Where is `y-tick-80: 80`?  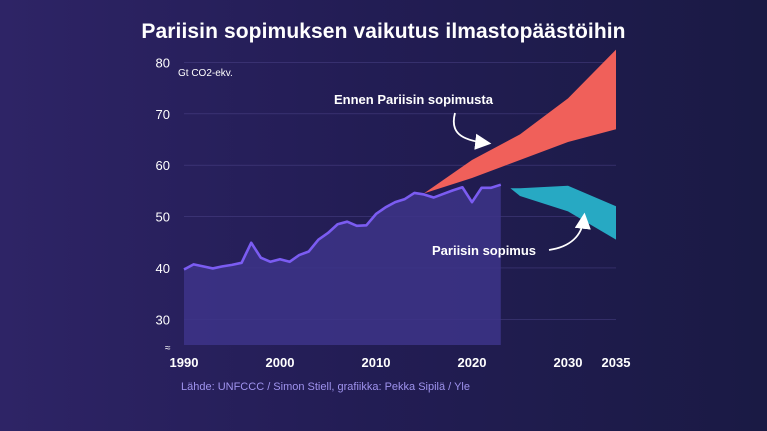
y-tick-80: 80 is located at coordinates (163, 62).